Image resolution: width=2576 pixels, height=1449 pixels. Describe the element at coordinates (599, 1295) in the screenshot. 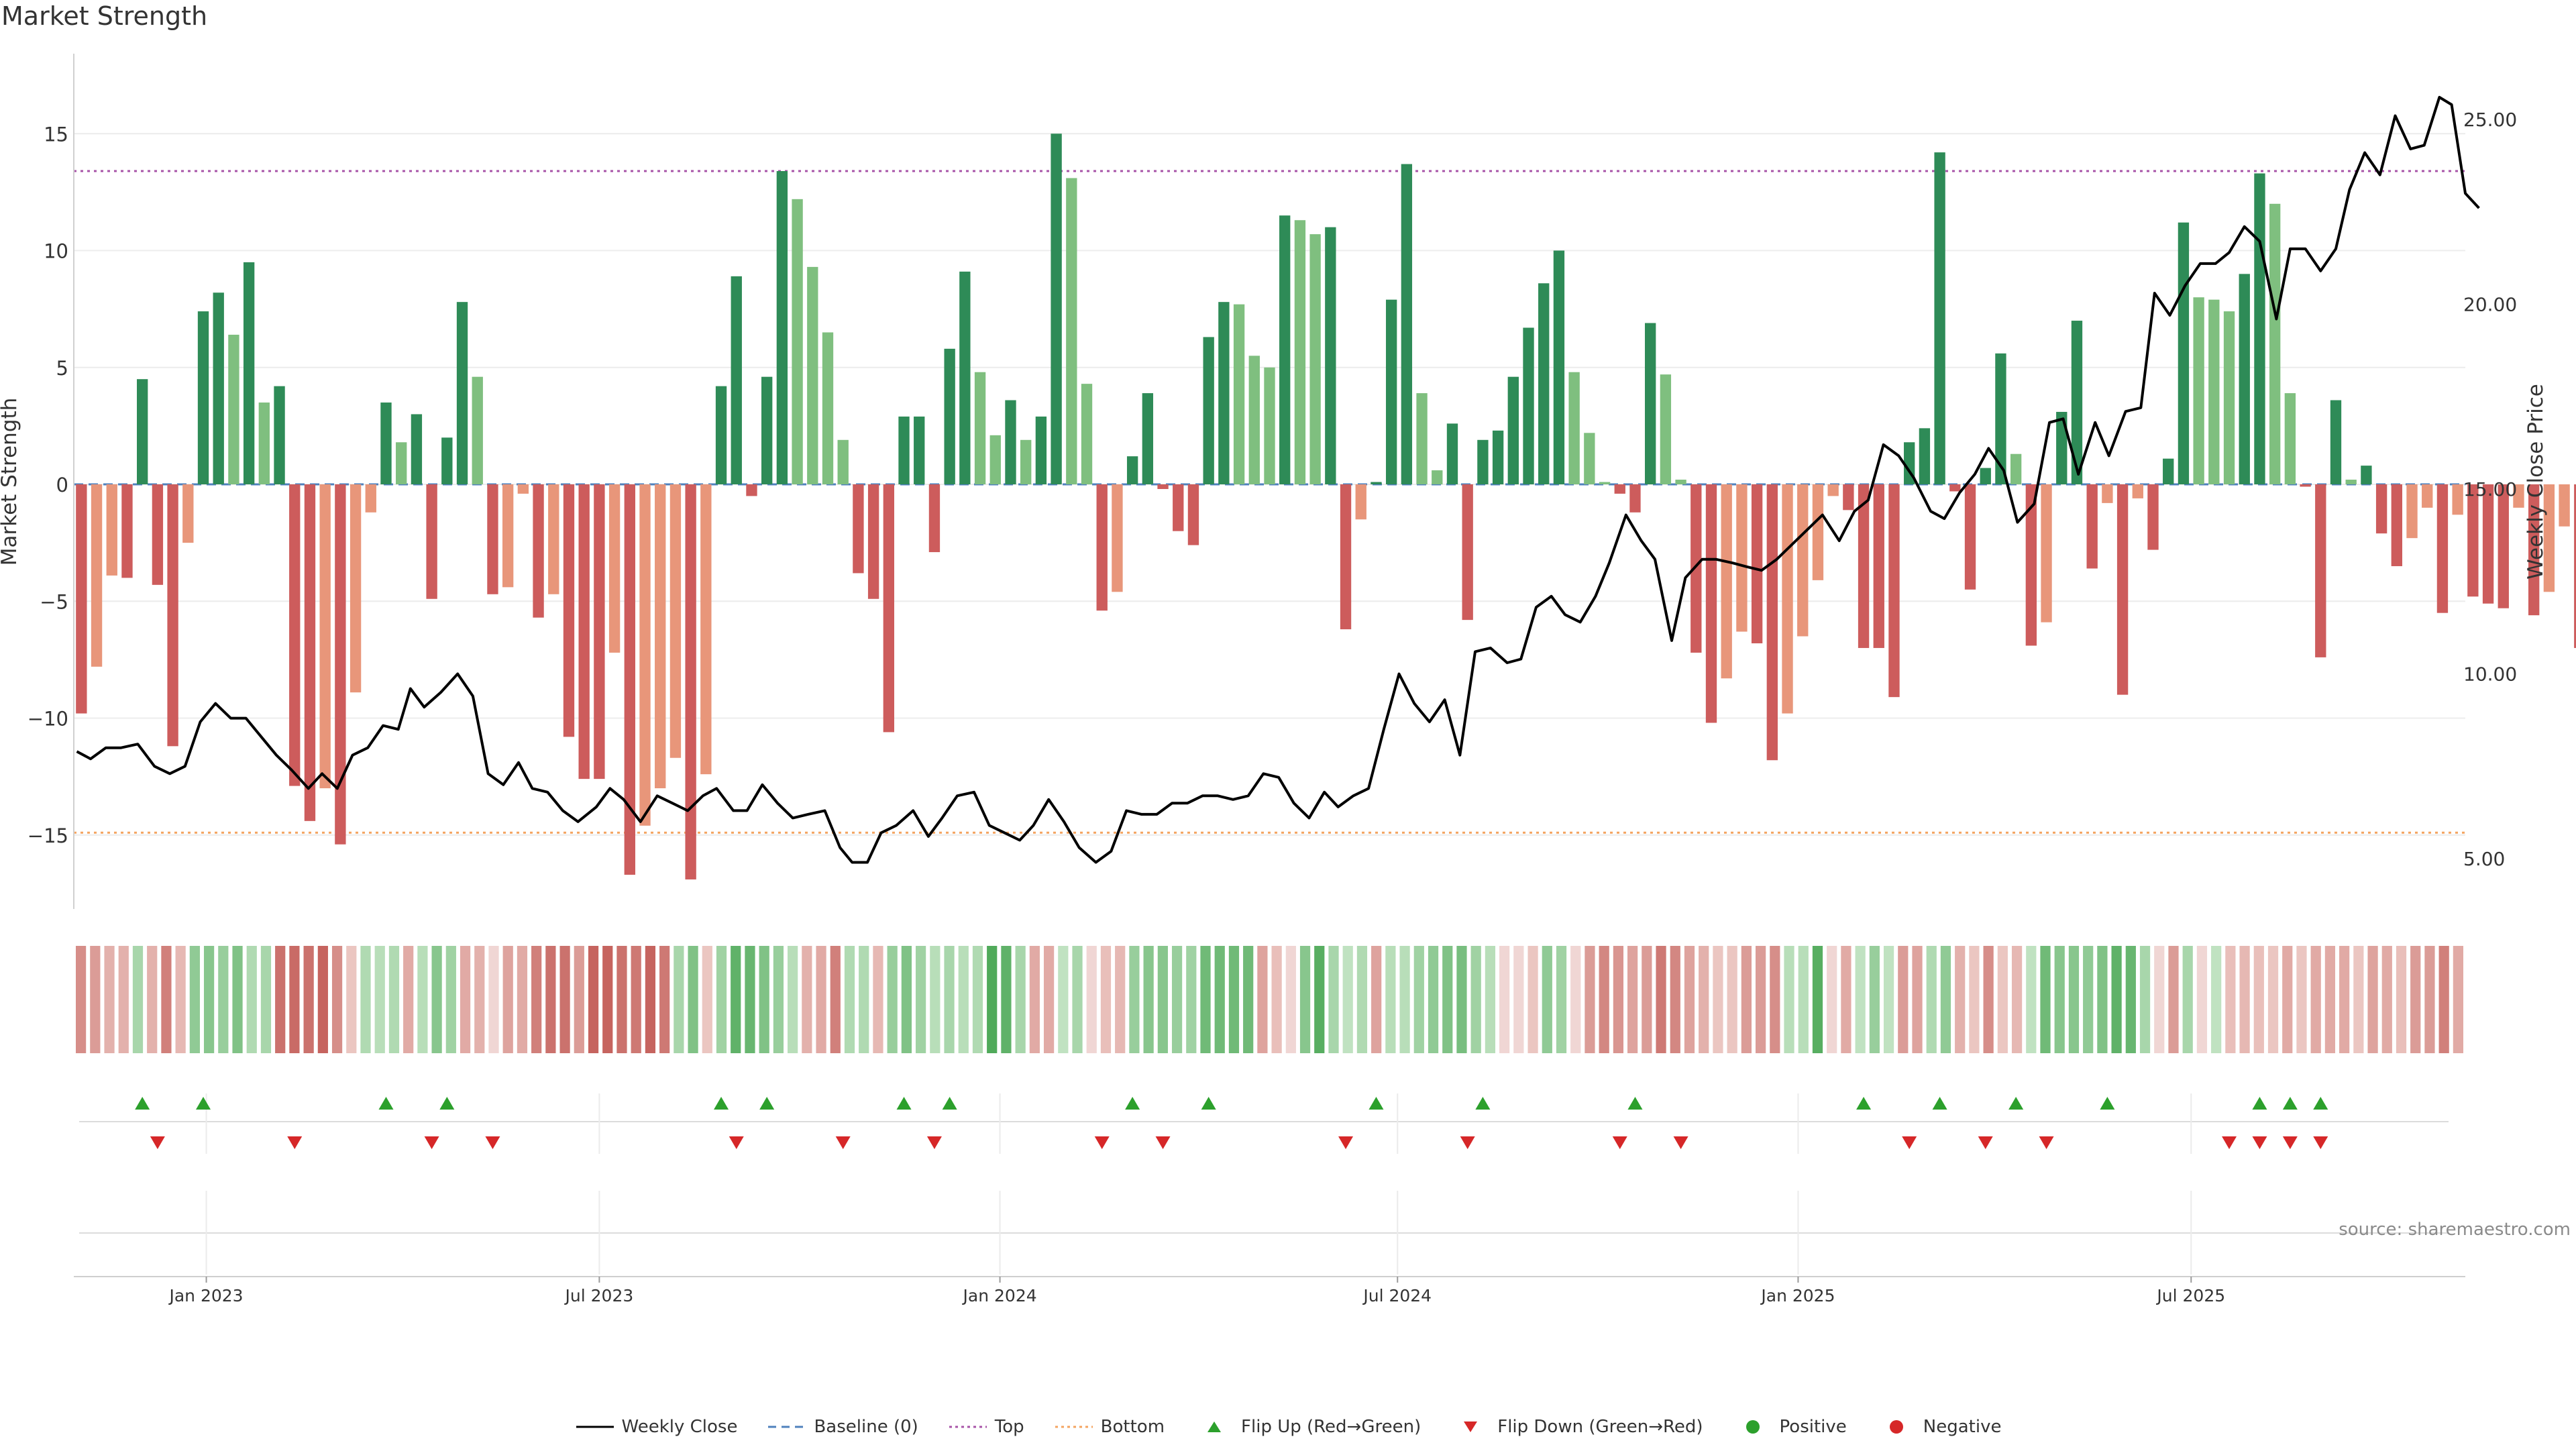

I see `x-tick-label: Jul 2023` at that location.